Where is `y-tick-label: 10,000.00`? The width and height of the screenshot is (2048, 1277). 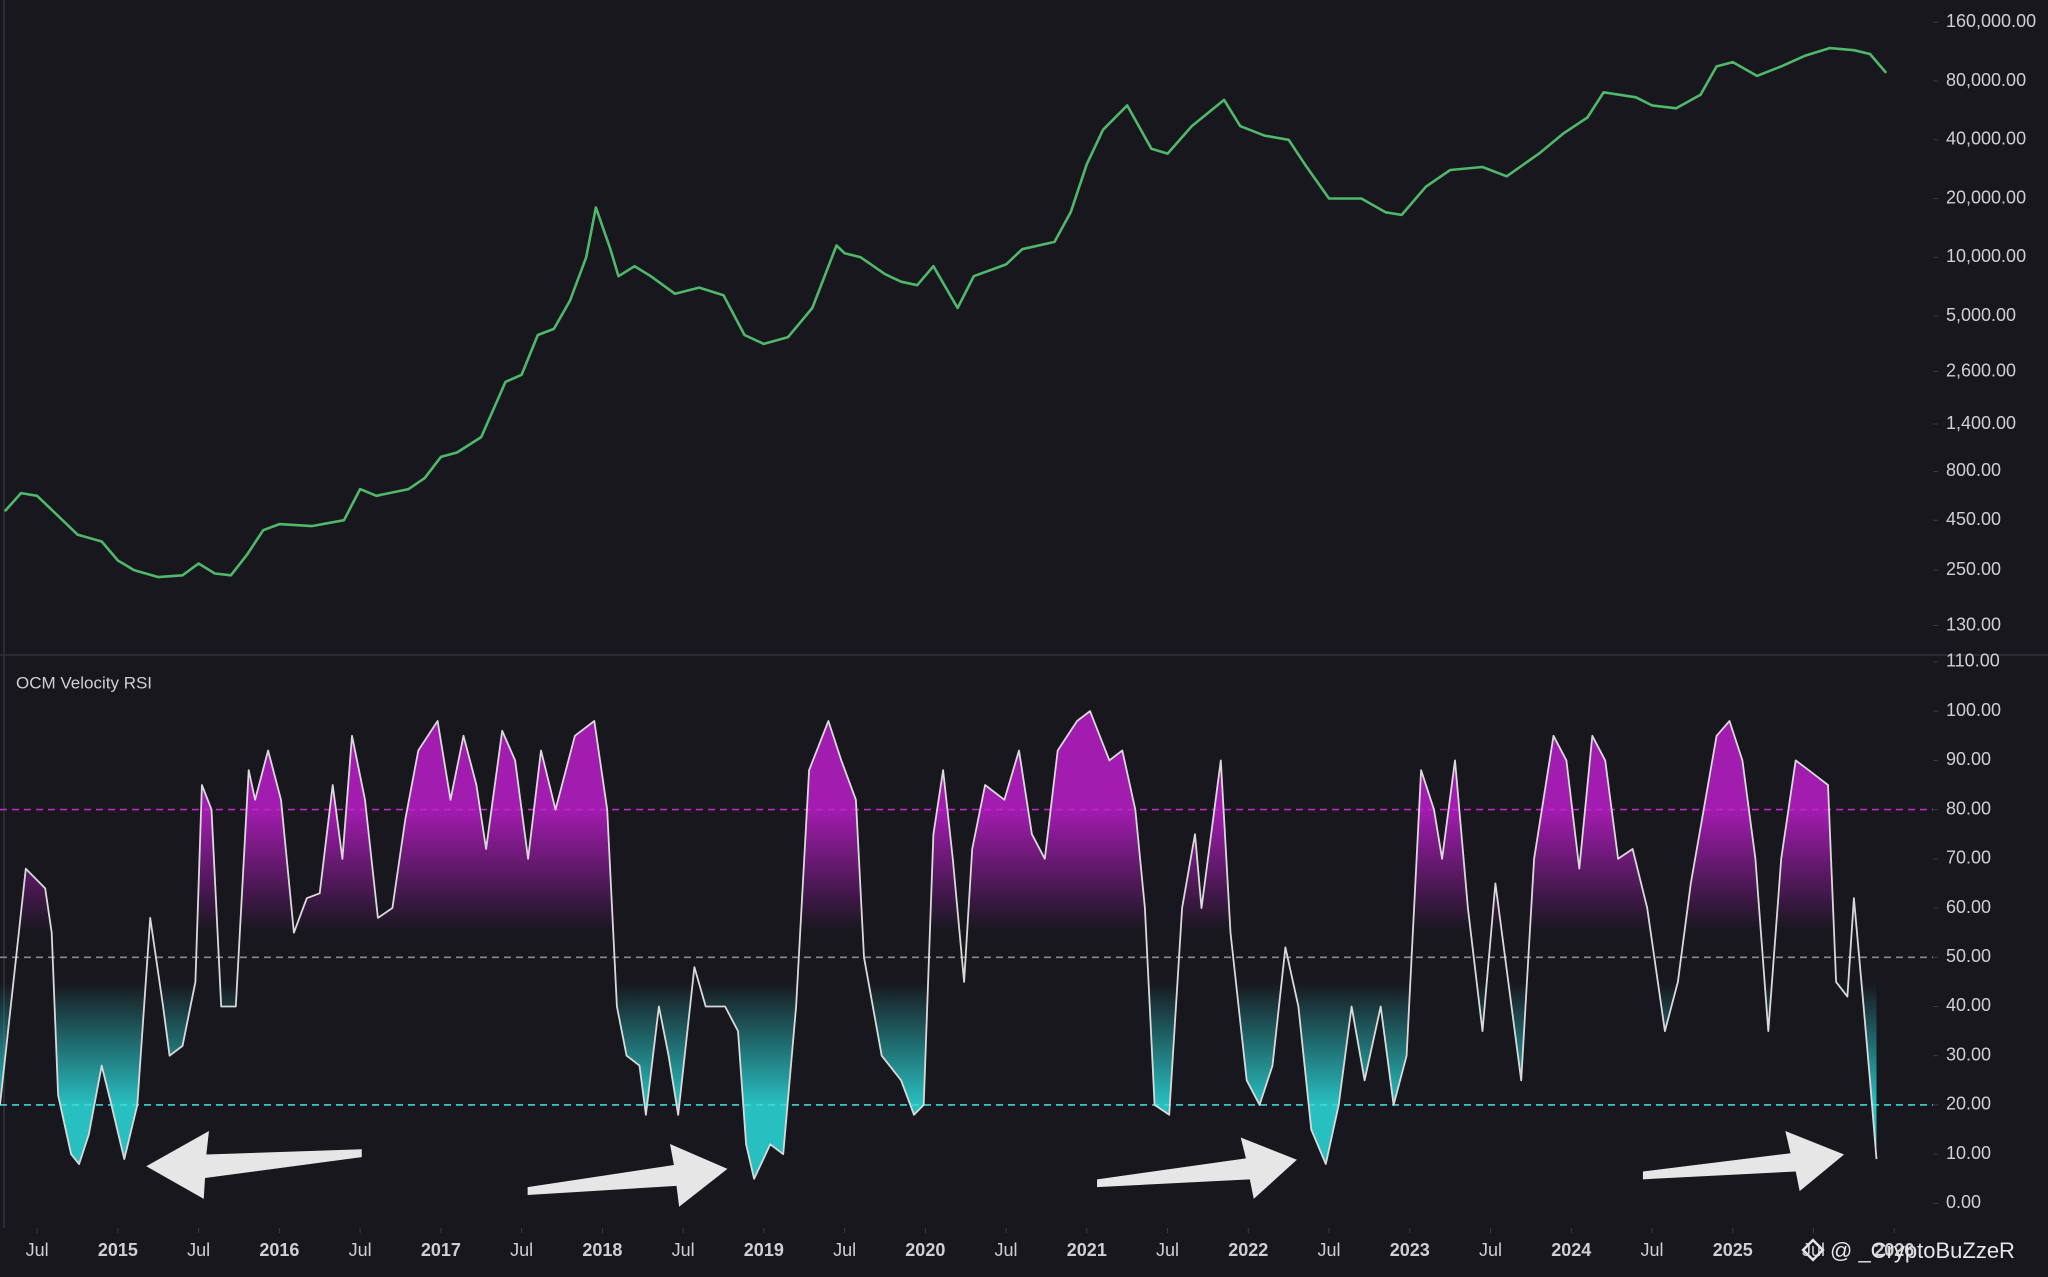 y-tick-label: 10,000.00 is located at coordinates (1986, 256).